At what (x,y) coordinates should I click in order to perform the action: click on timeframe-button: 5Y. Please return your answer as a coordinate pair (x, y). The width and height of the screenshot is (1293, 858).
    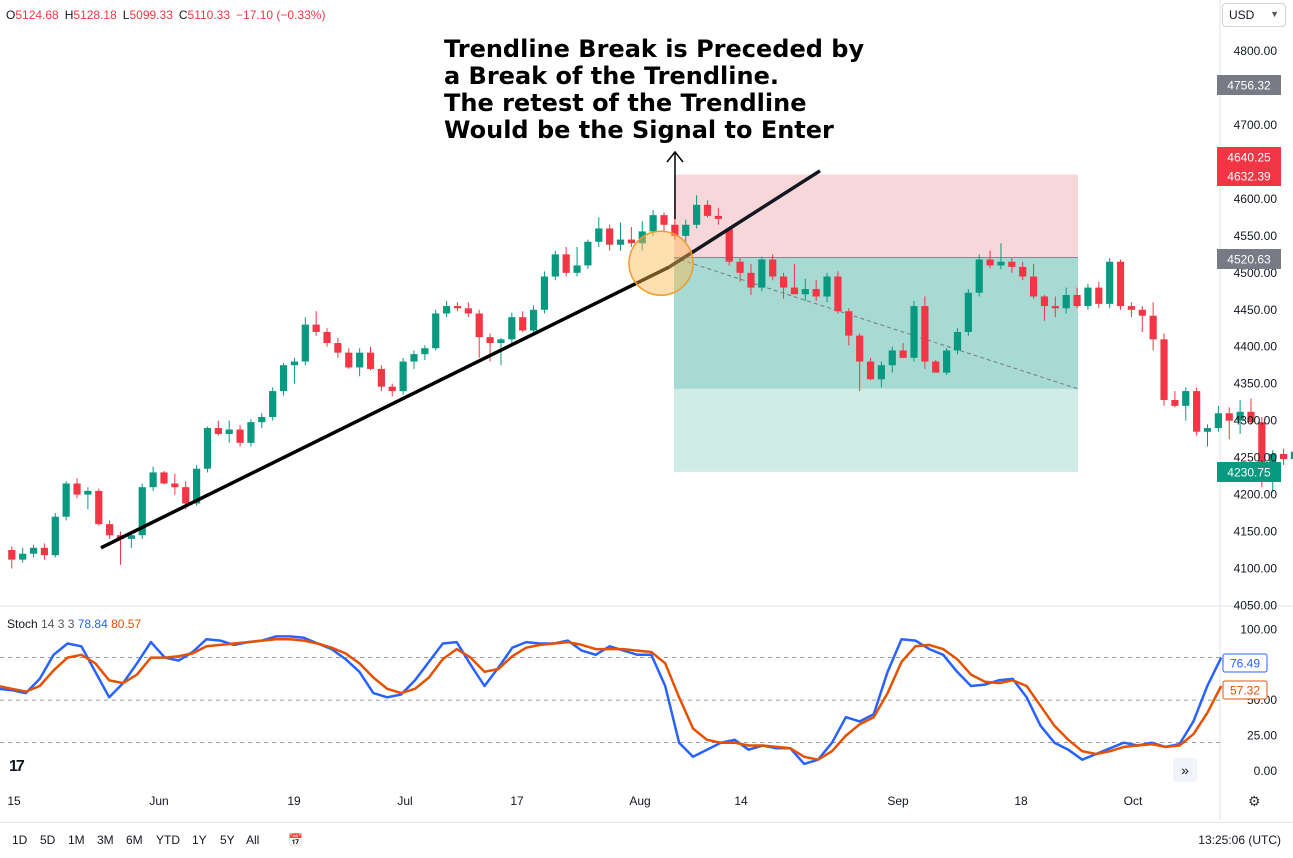
    Looking at the image, I should click on (227, 840).